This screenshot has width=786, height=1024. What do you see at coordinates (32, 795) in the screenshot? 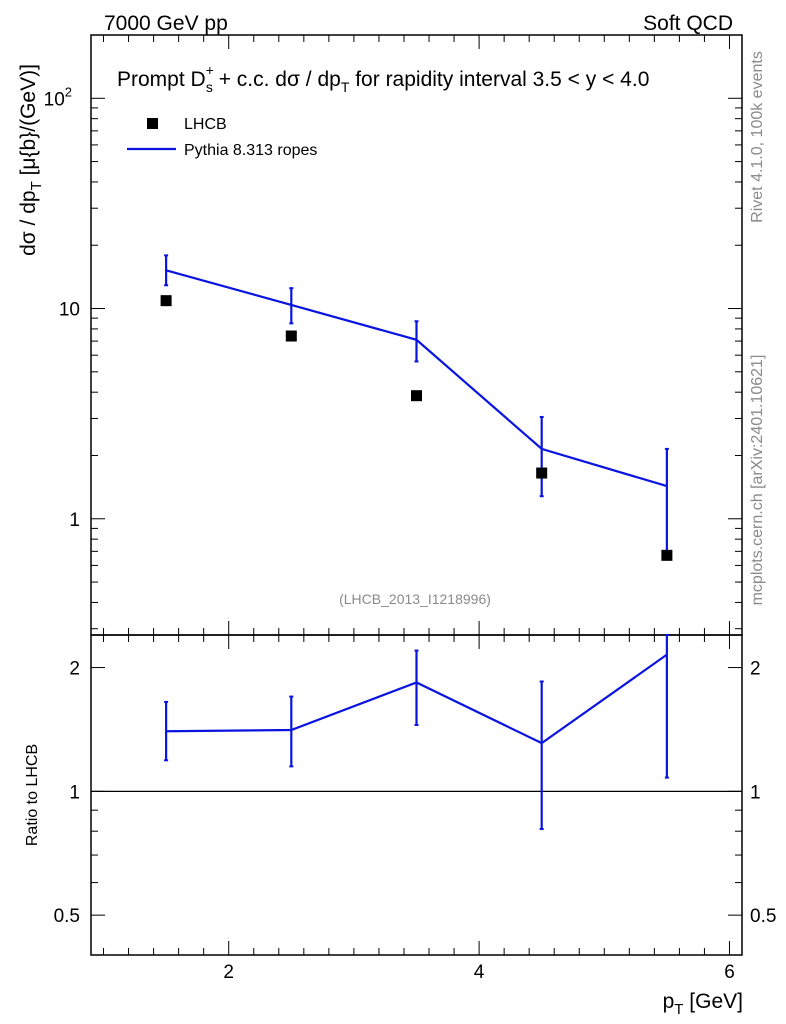
I see `ratio-ylabel: Ratio to LHCB` at bounding box center [32, 795].